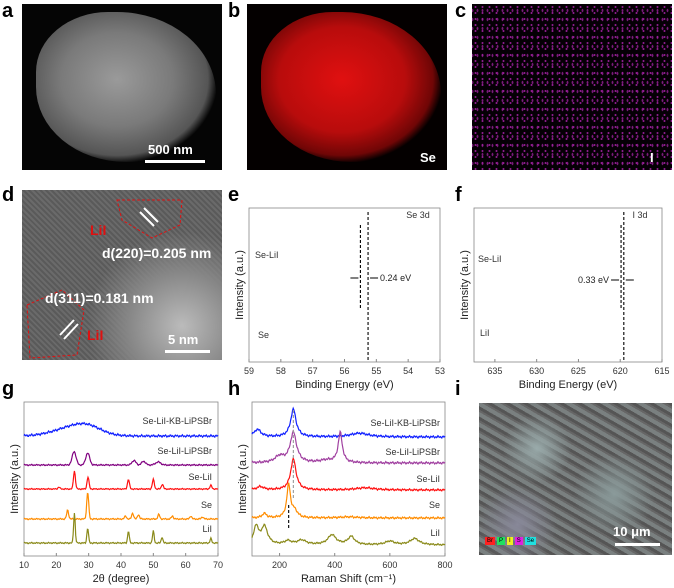 Image resolution: width=674 pixels, height=588 pixels. Describe the element at coordinates (485, 333) in the screenshot. I see `series-label-f: LiI` at that location.